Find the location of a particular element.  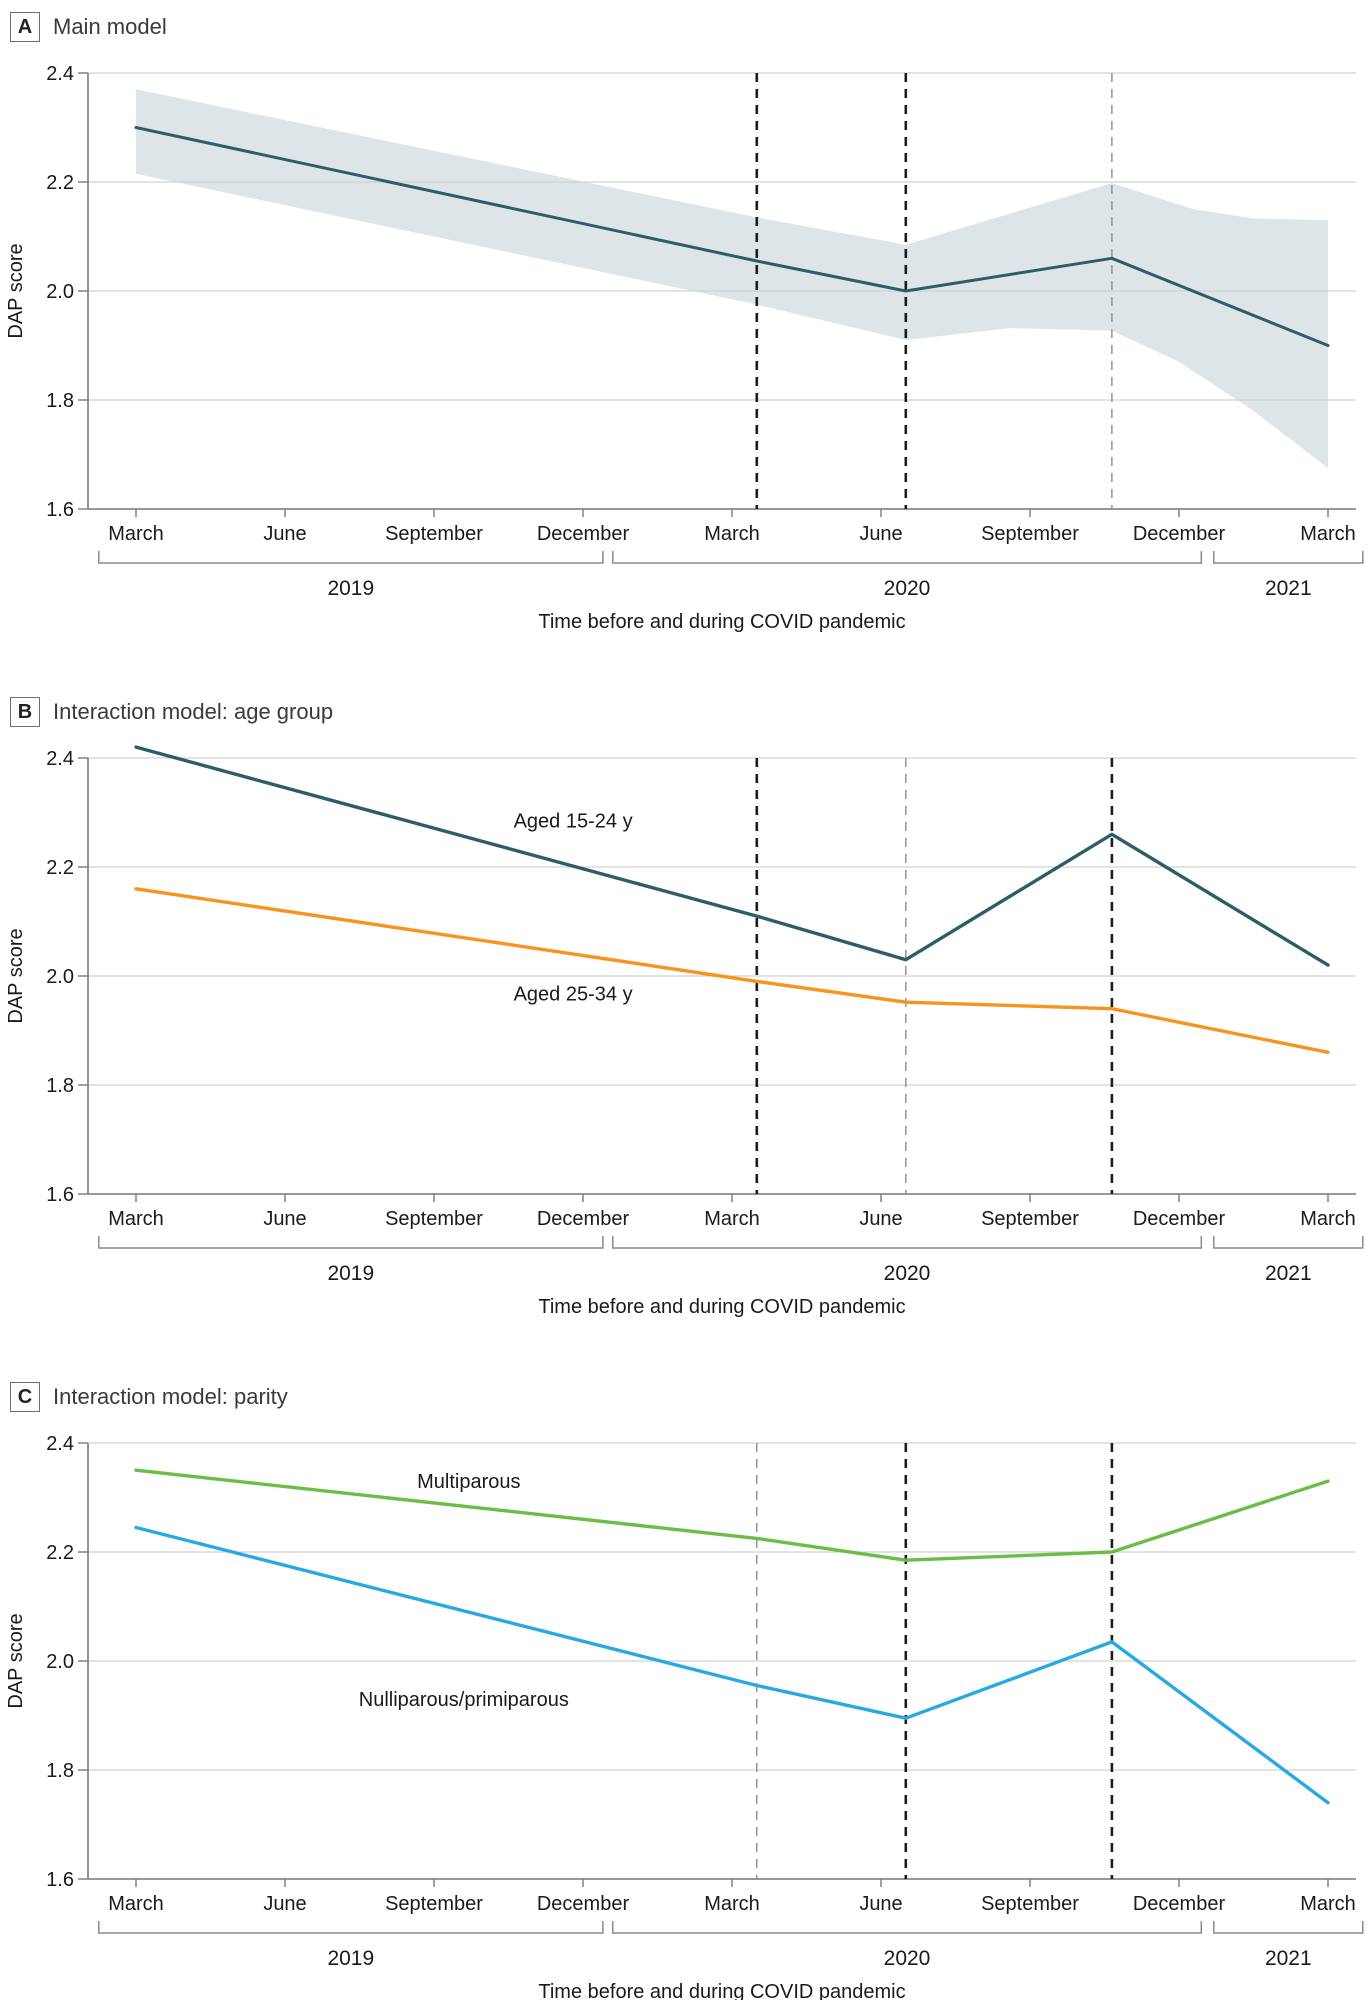

panel-letter-badge: A is located at coordinates (25, 26).